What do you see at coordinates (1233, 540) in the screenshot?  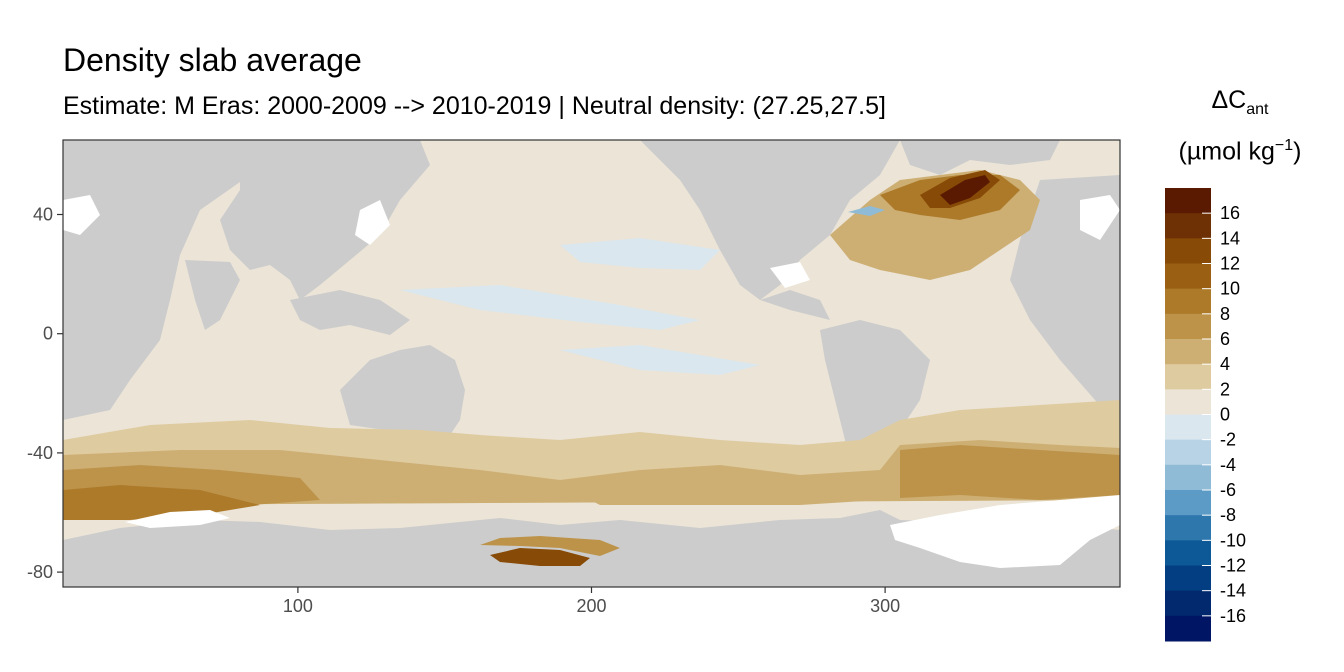 I see `legend-label: -10` at bounding box center [1233, 540].